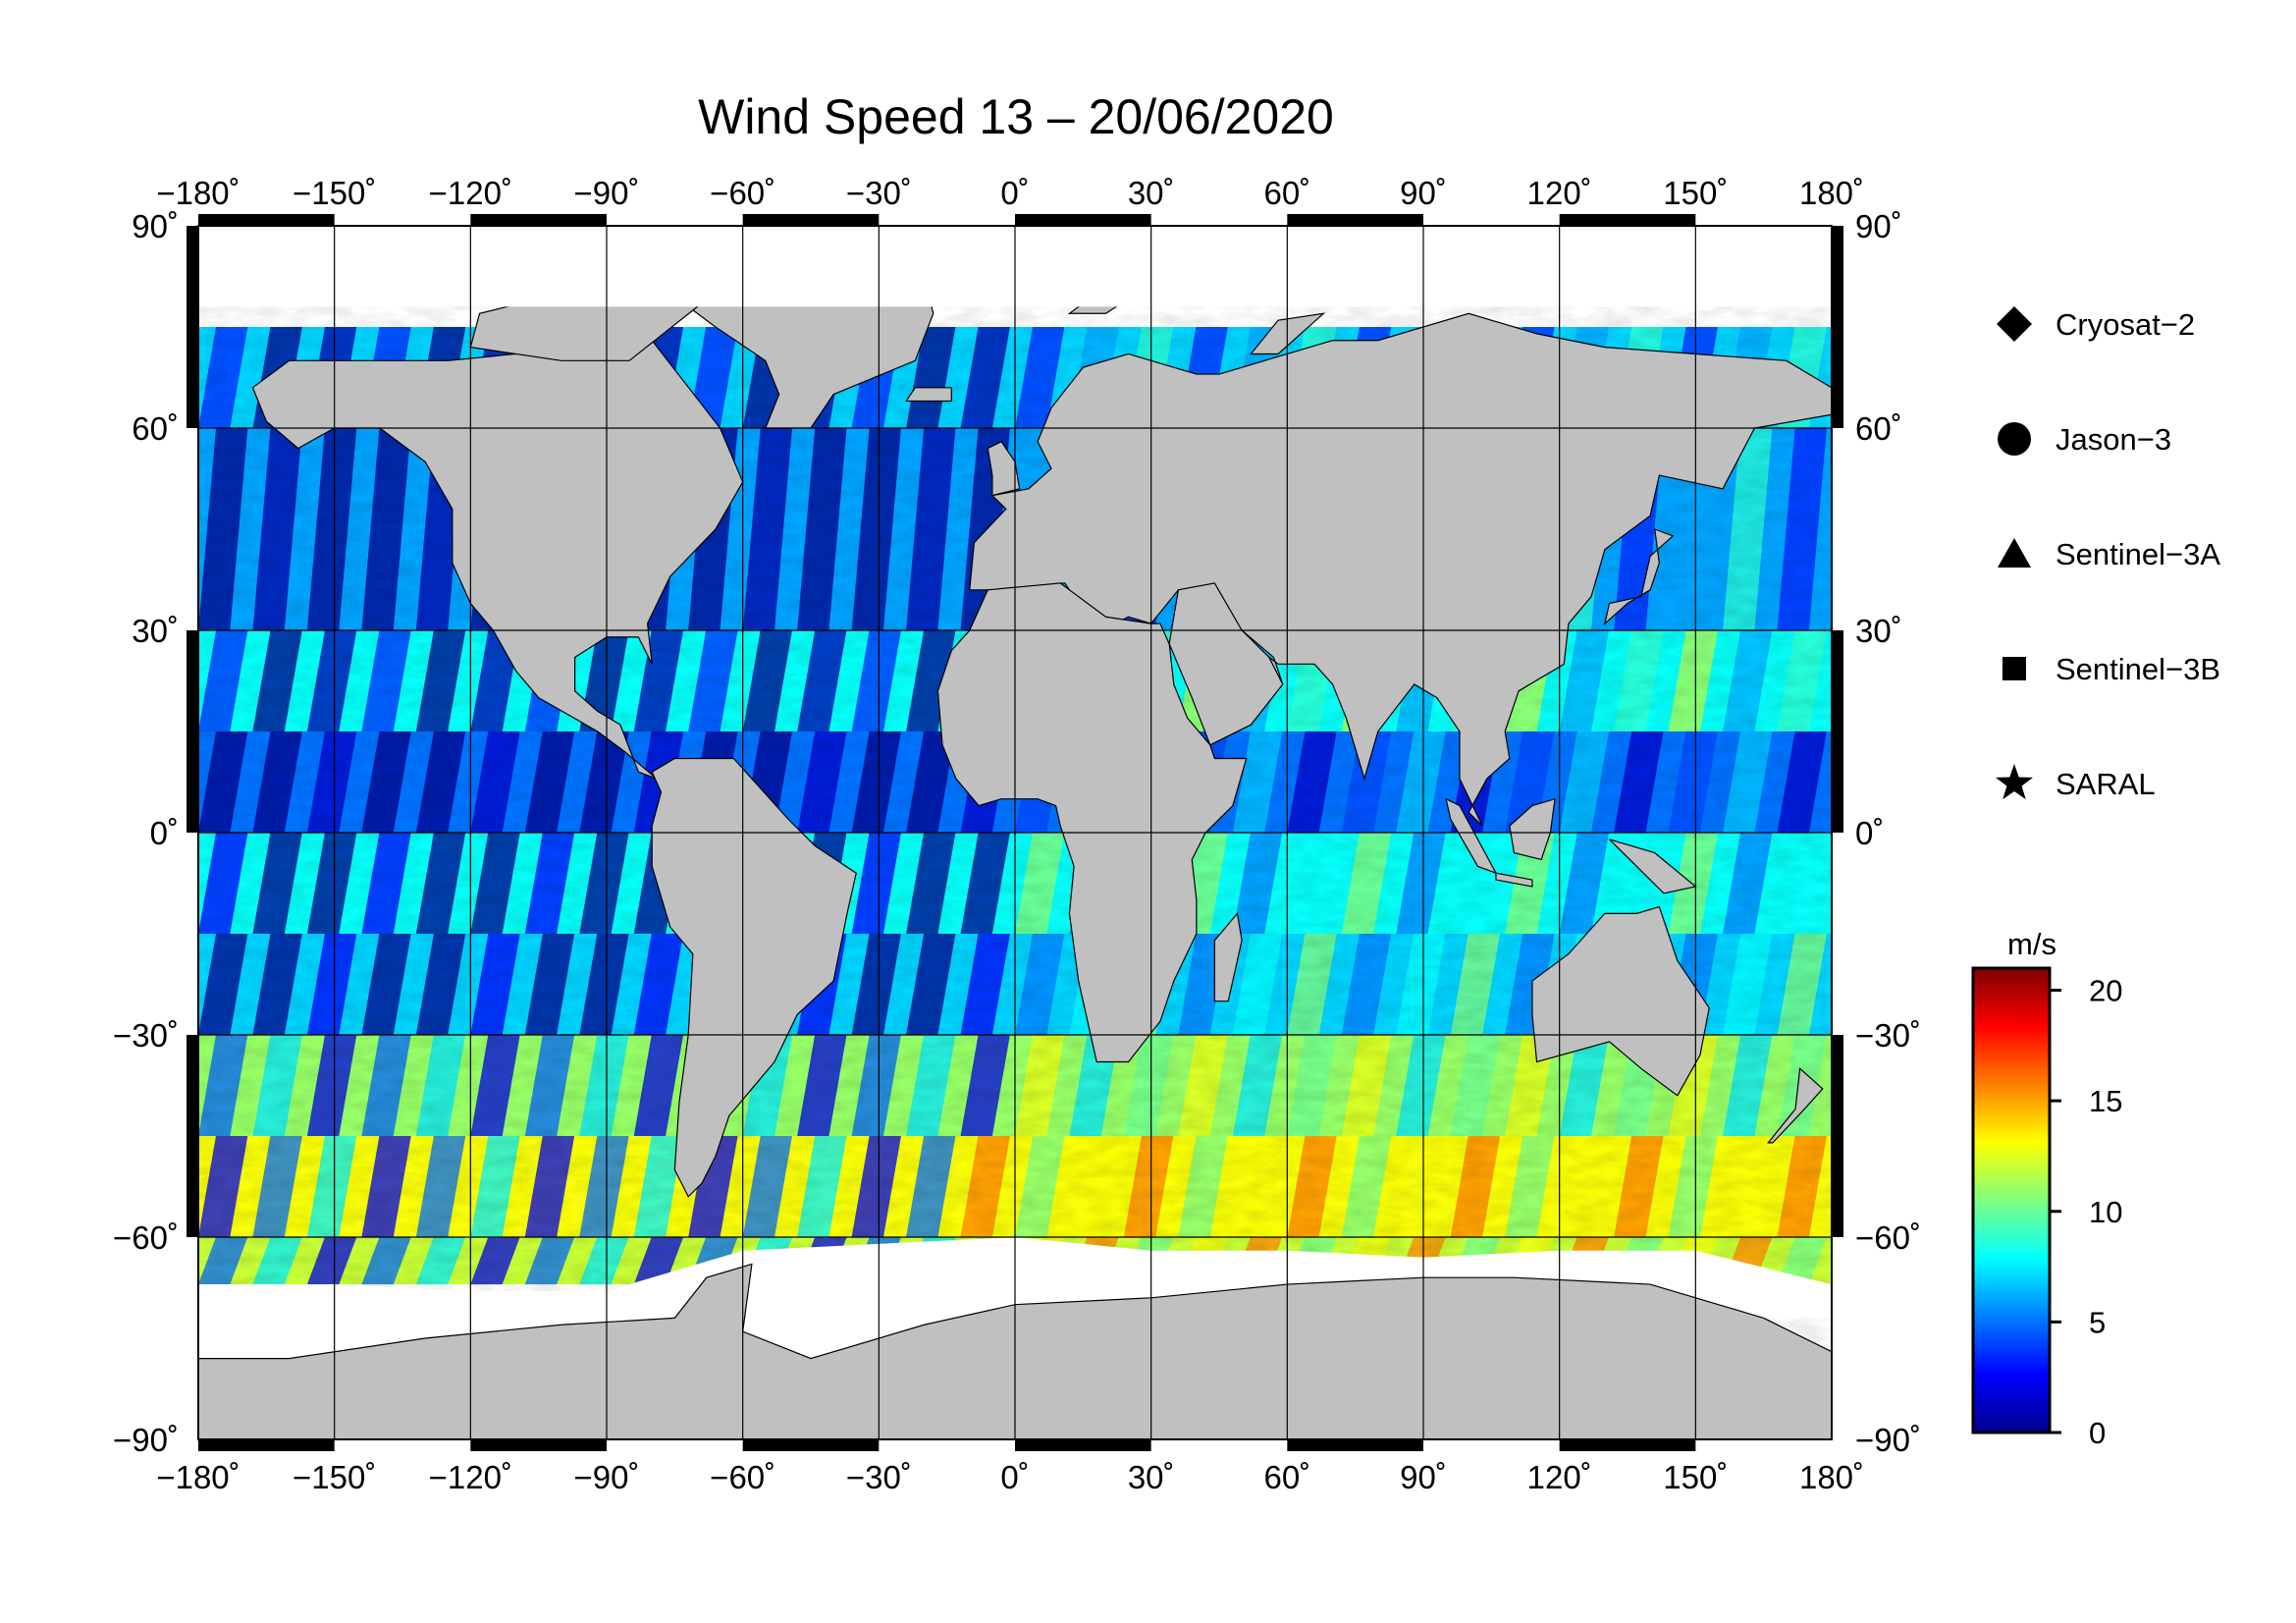 This screenshot has width=2296, height=1623. I want to click on lon-tick-top: 180˚, so click(1832, 193).